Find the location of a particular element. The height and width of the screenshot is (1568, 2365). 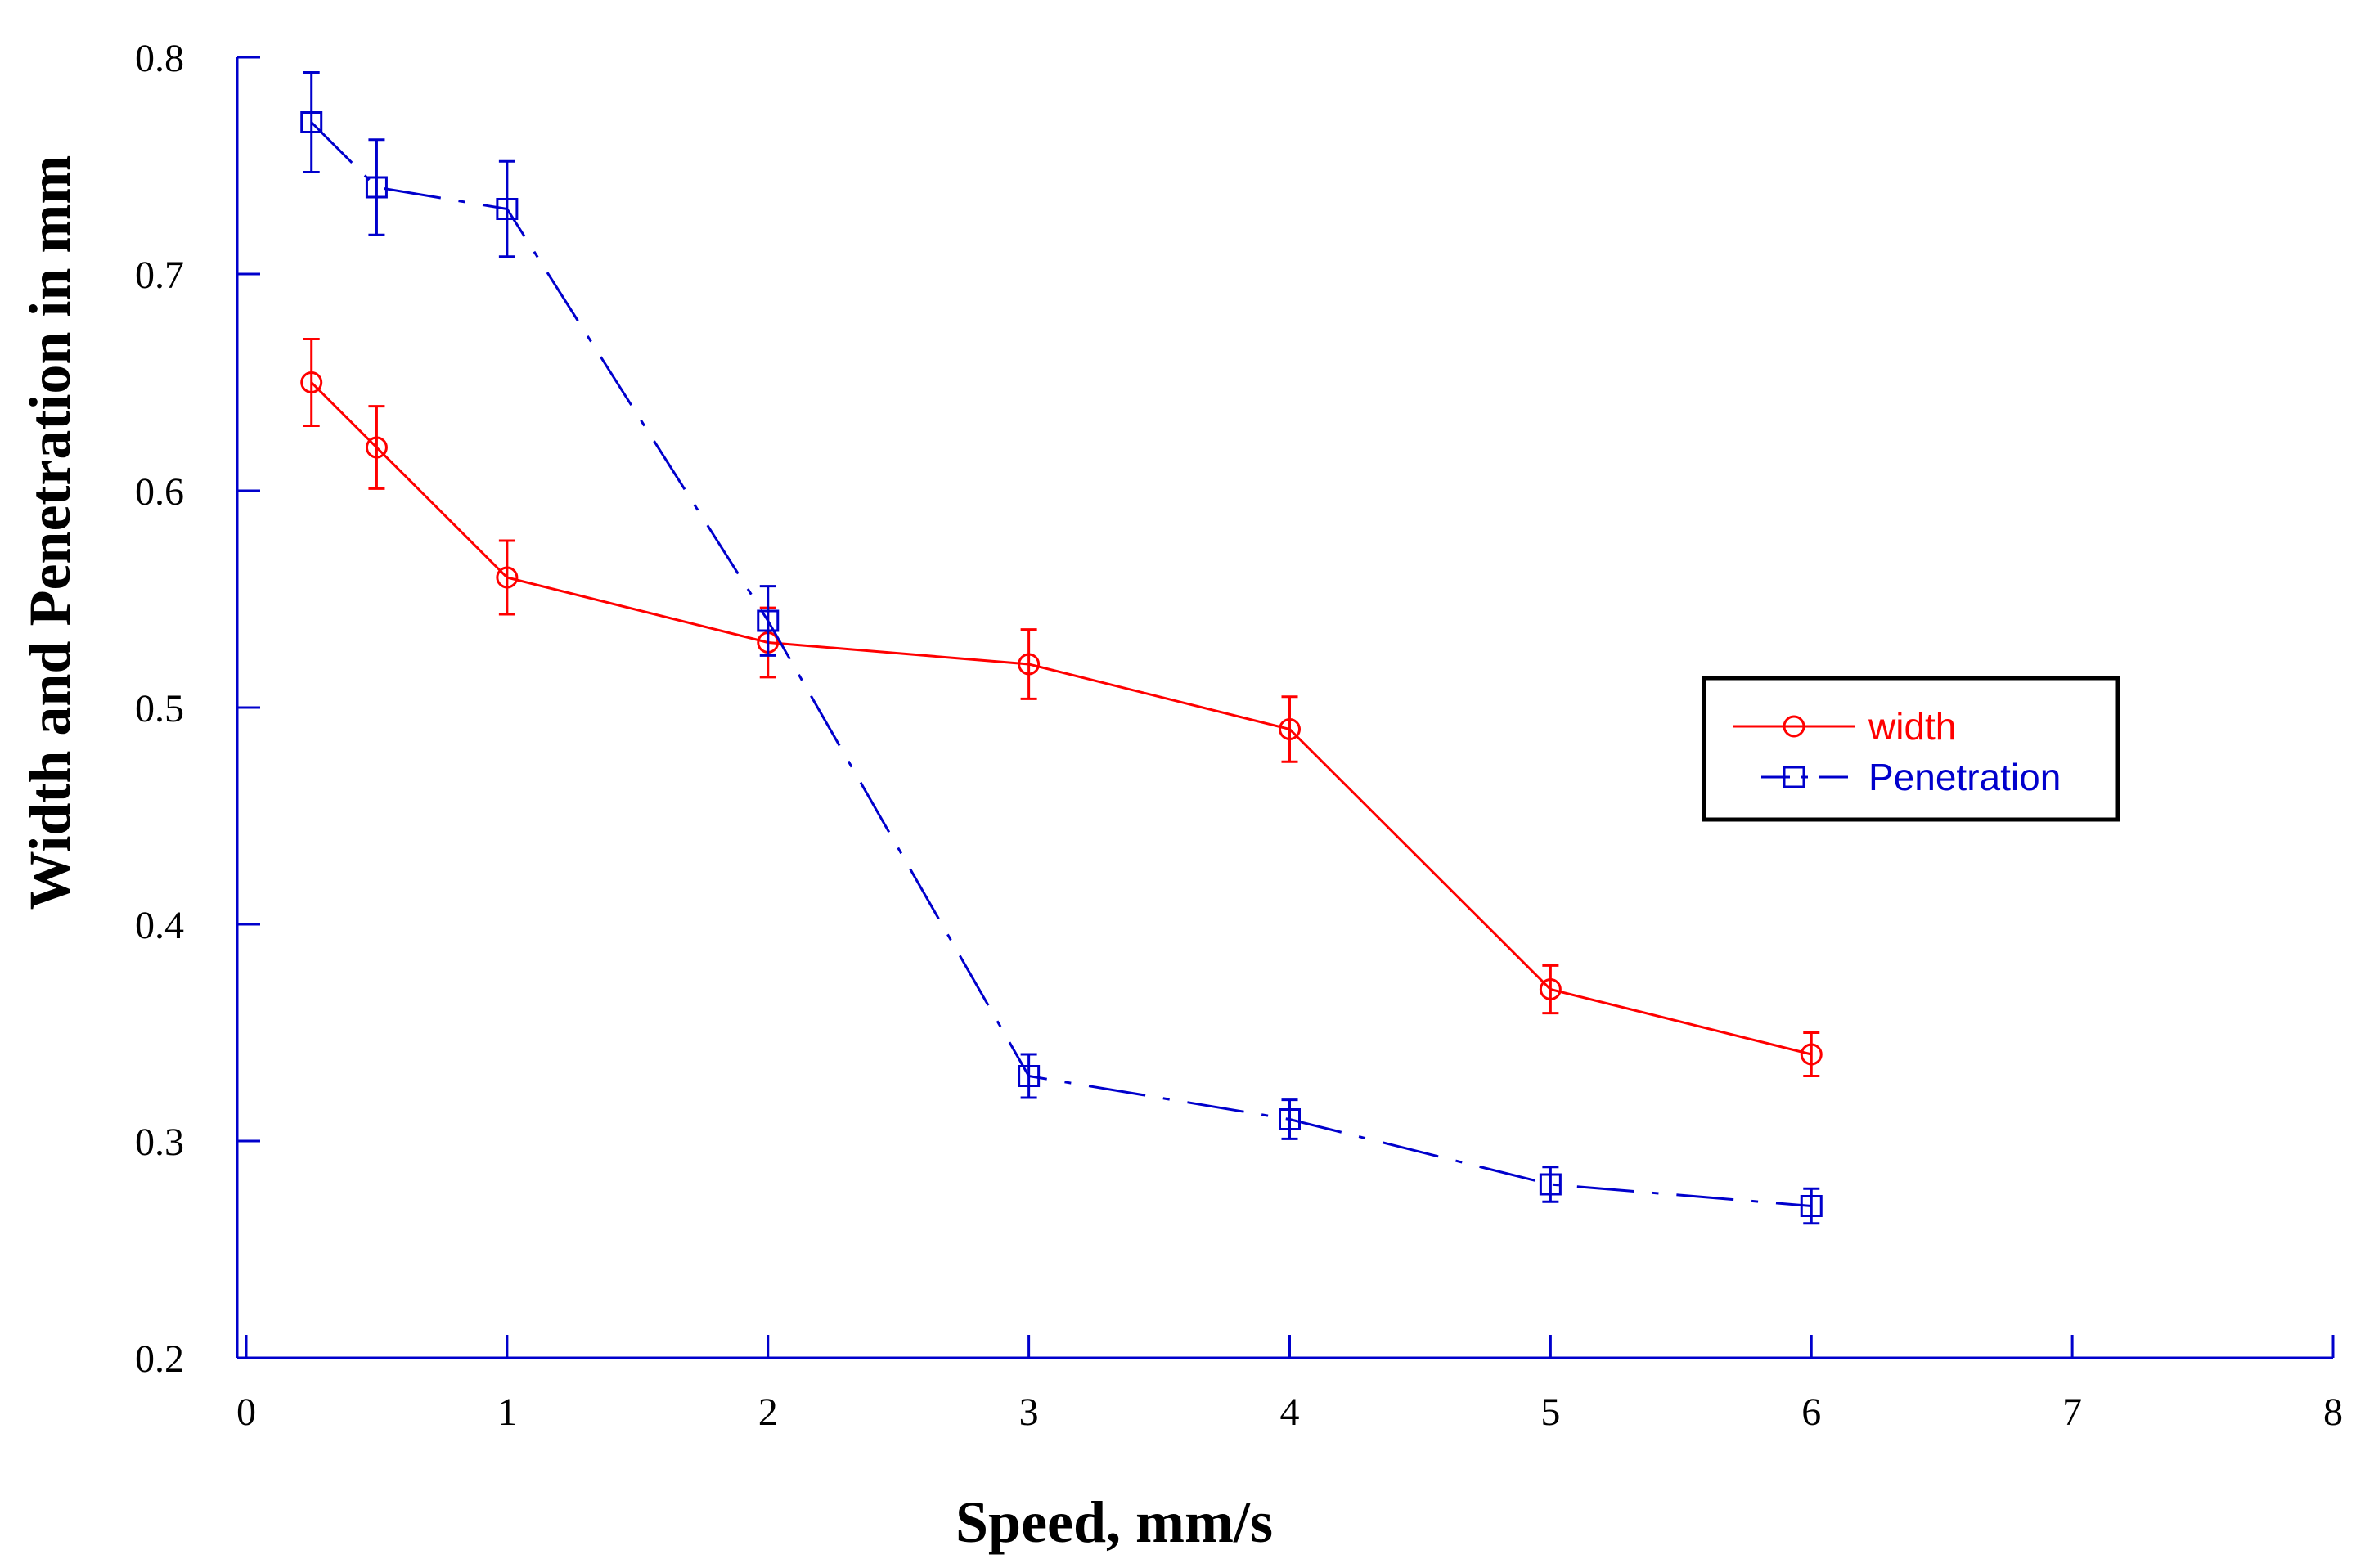

y-tick-label: 0.7 is located at coordinates (159, 275).